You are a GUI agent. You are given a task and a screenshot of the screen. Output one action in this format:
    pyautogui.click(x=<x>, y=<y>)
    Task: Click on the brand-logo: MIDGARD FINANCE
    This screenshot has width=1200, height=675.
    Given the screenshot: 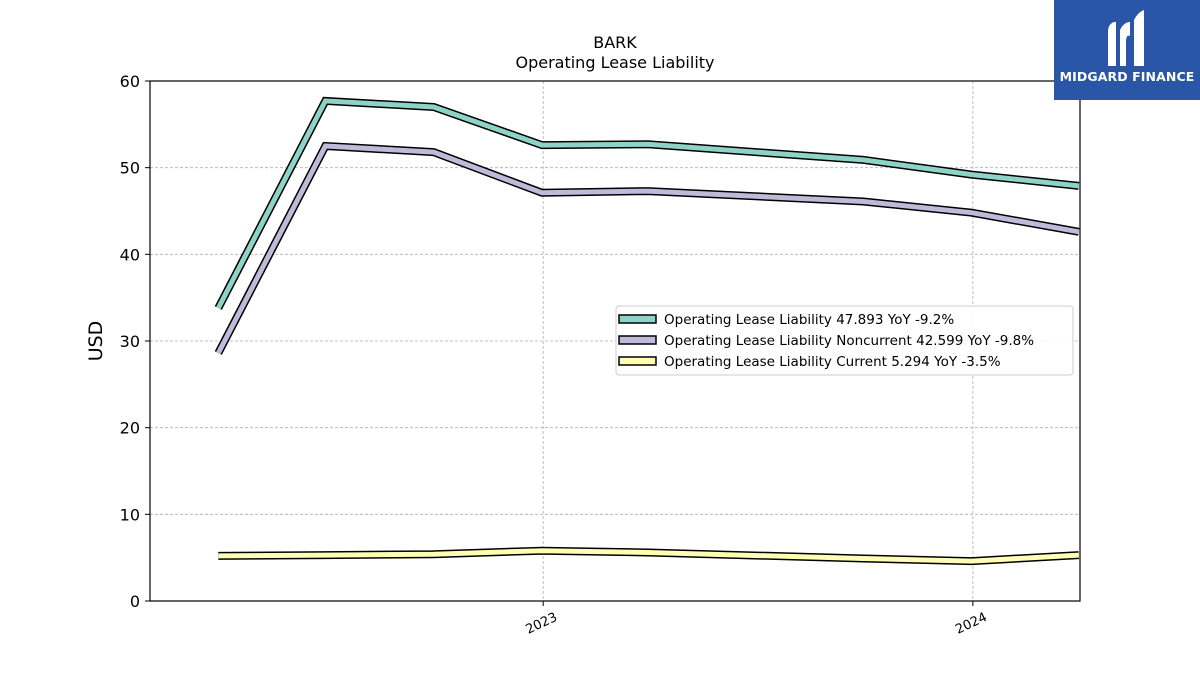 What is the action you would take?
    pyautogui.click(x=1127, y=50)
    